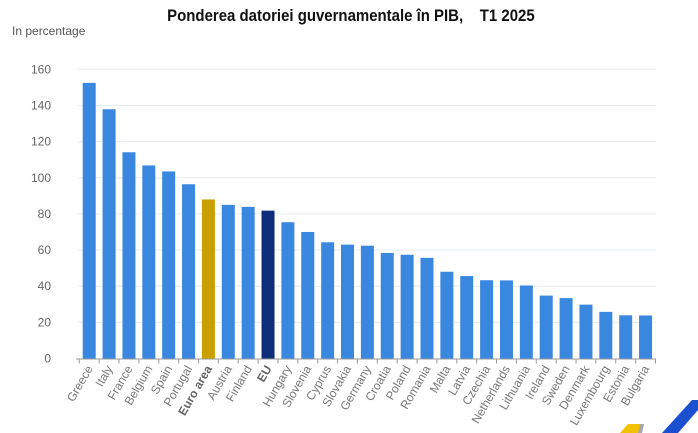  I want to click on bar-cyprus, so click(328, 300).